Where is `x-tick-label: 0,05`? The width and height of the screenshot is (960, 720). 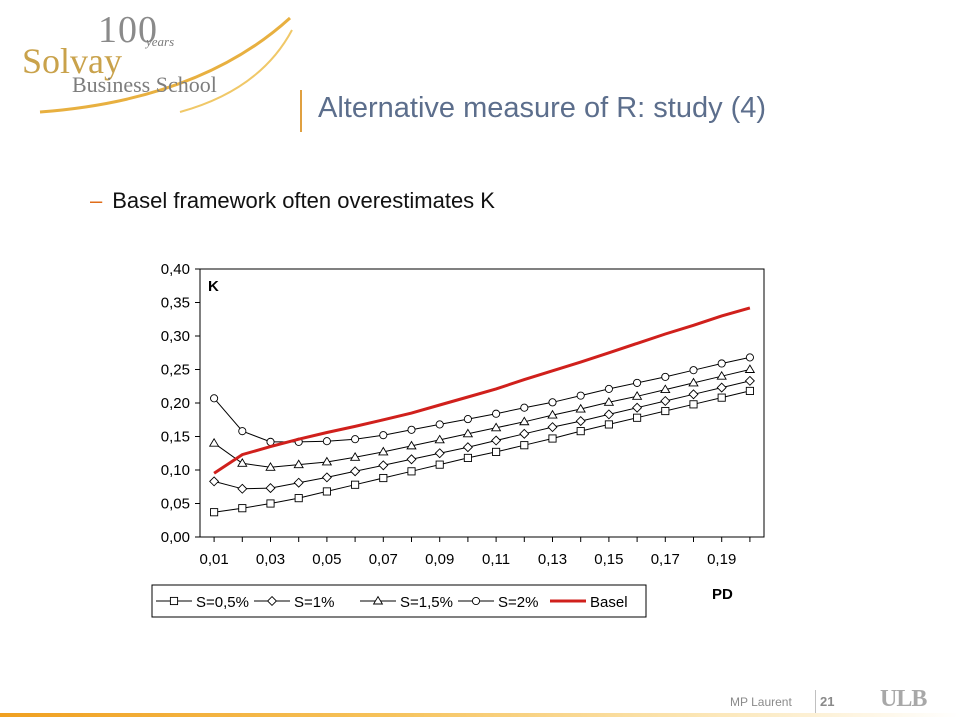
x-tick-label: 0,05 is located at coordinates (326, 559).